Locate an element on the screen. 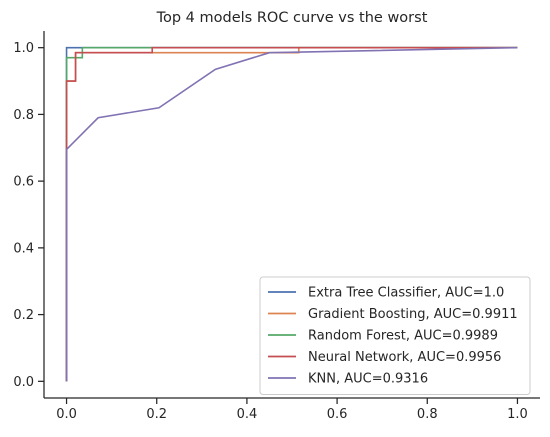  x-tick-label: 0.6 is located at coordinates (337, 414).